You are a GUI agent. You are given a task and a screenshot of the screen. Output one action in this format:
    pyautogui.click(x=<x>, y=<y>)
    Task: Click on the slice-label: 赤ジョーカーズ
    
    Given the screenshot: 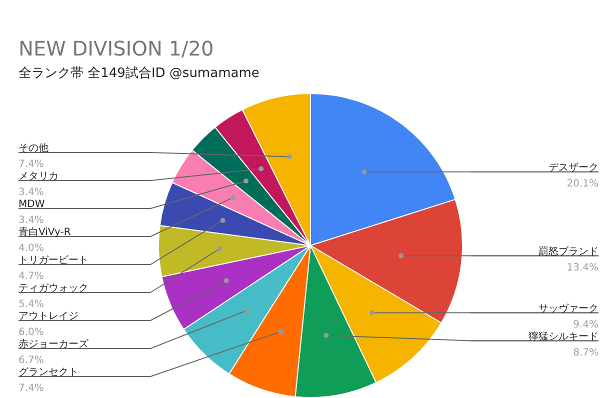 What is the action you would take?
    pyautogui.click(x=54, y=344)
    